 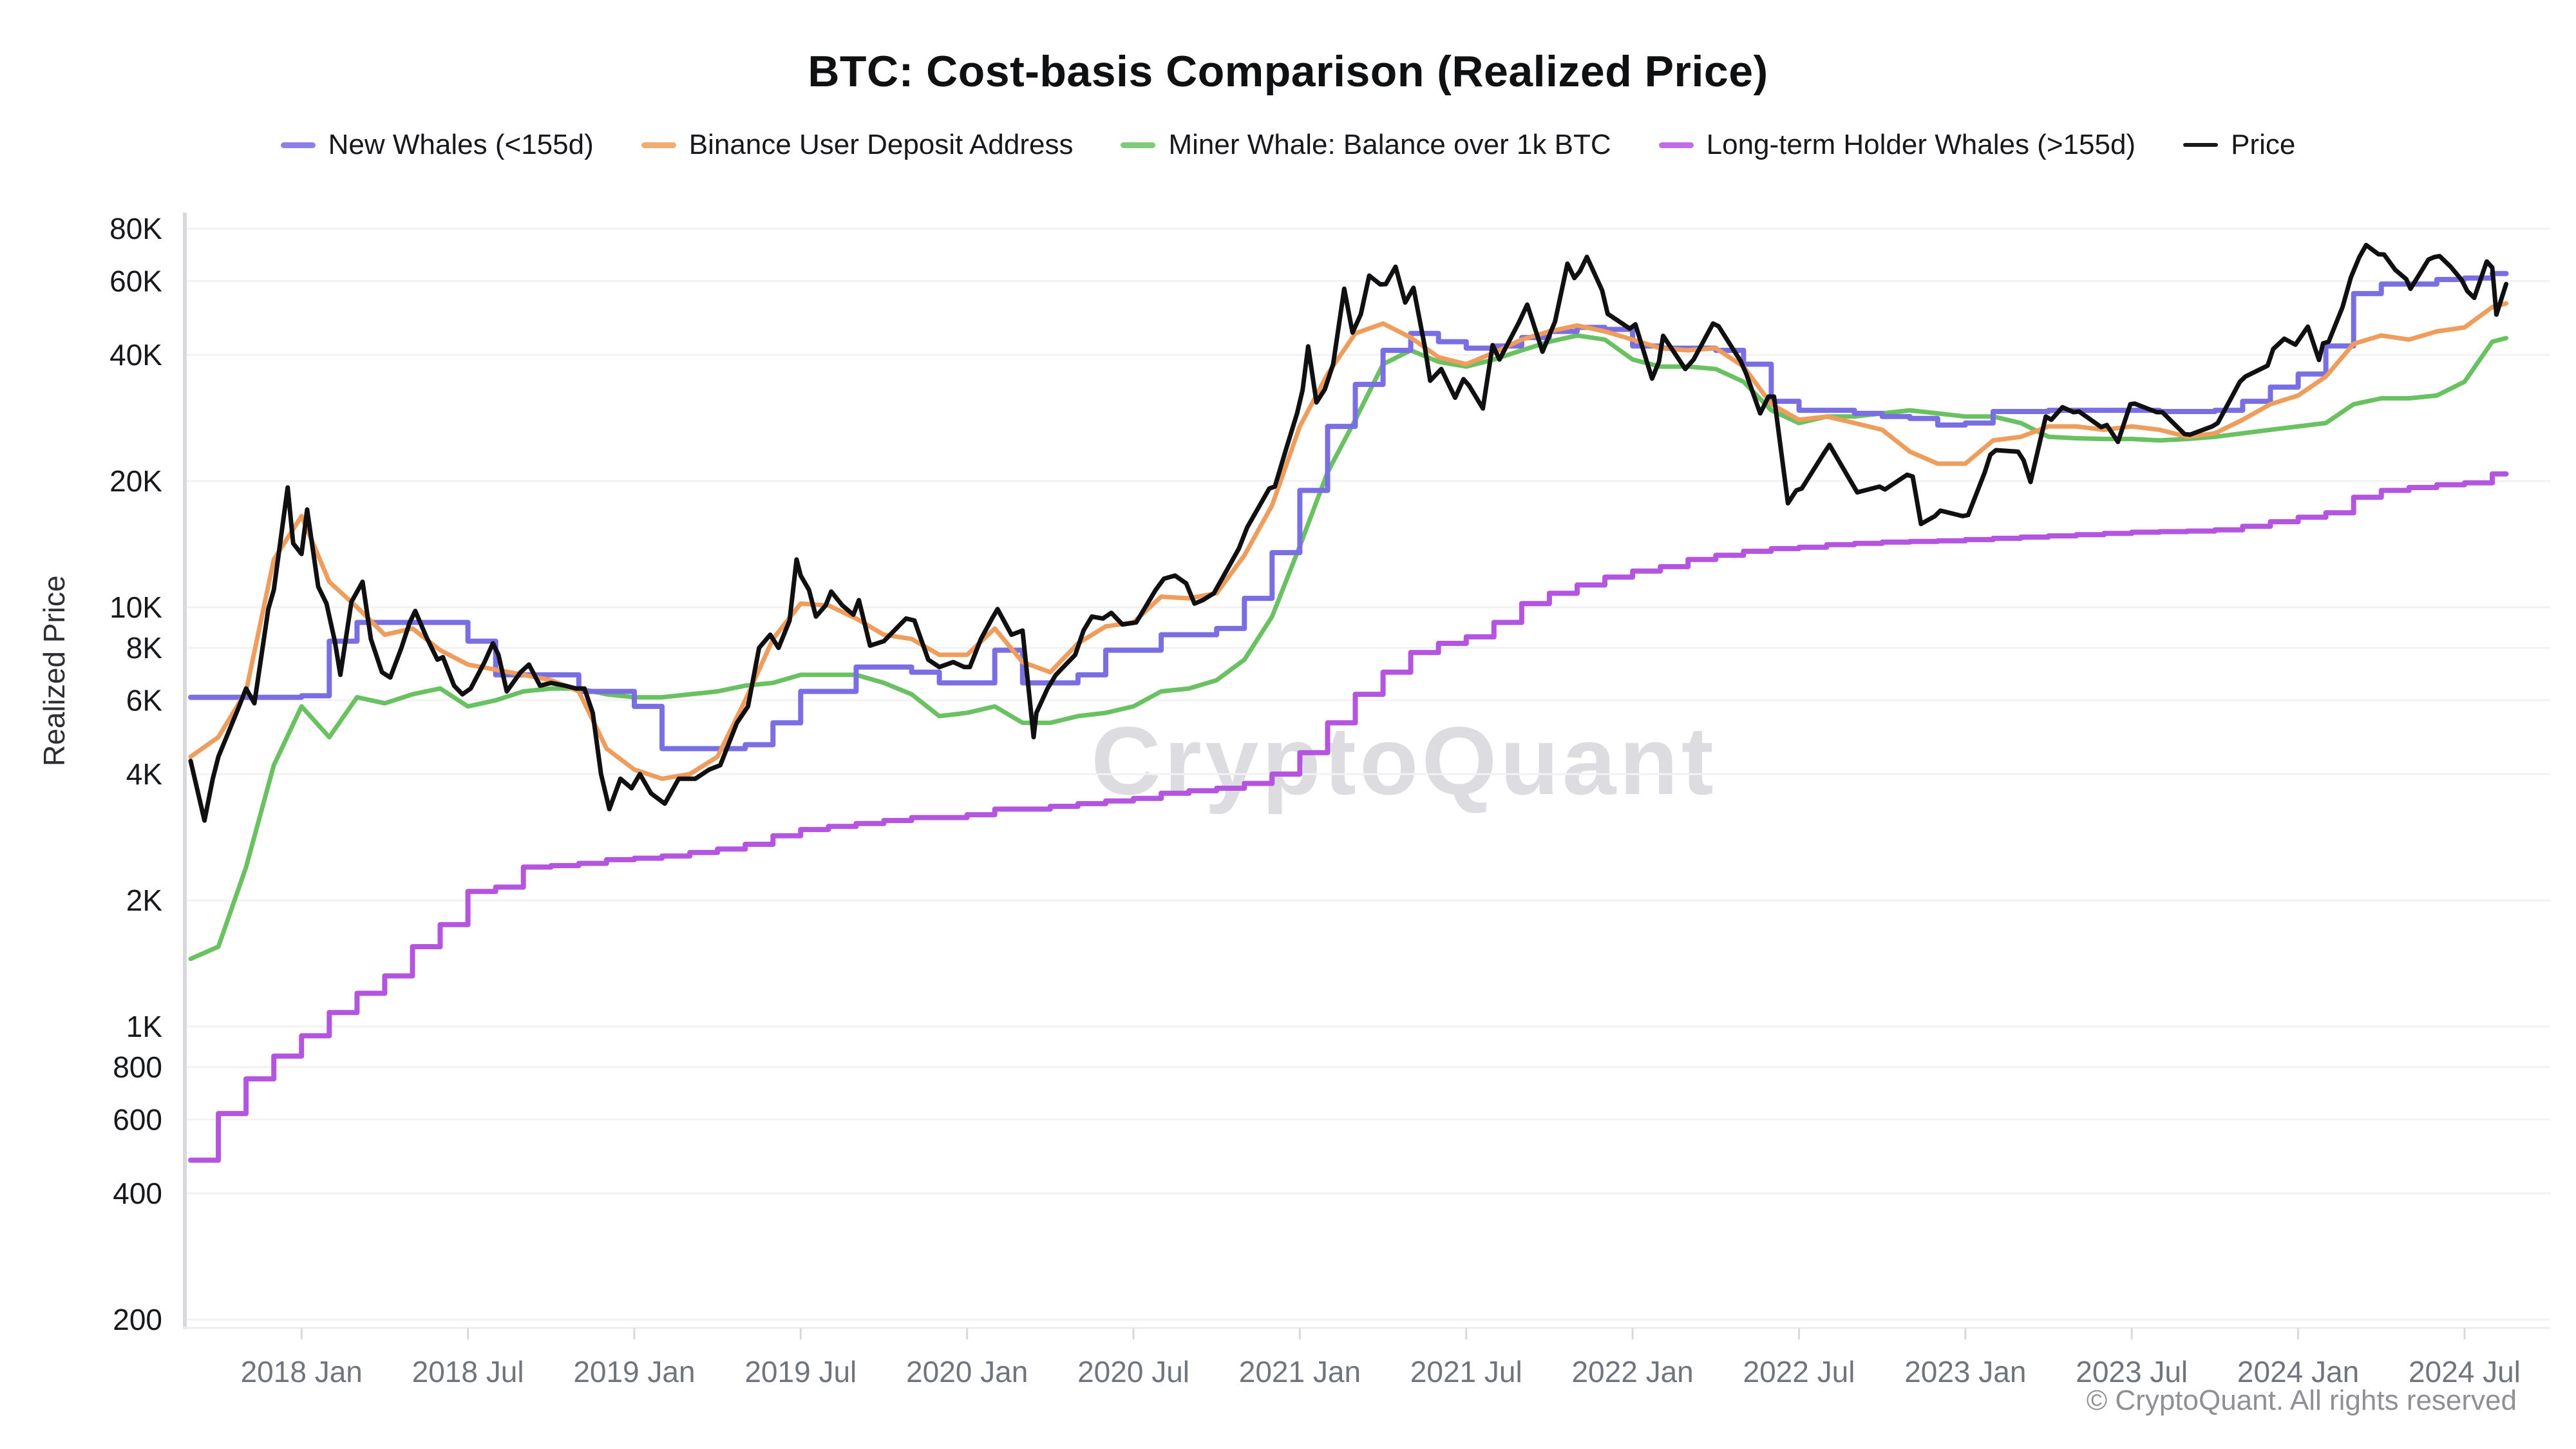 I want to click on y-tick-label: 6K, so click(x=144, y=700).